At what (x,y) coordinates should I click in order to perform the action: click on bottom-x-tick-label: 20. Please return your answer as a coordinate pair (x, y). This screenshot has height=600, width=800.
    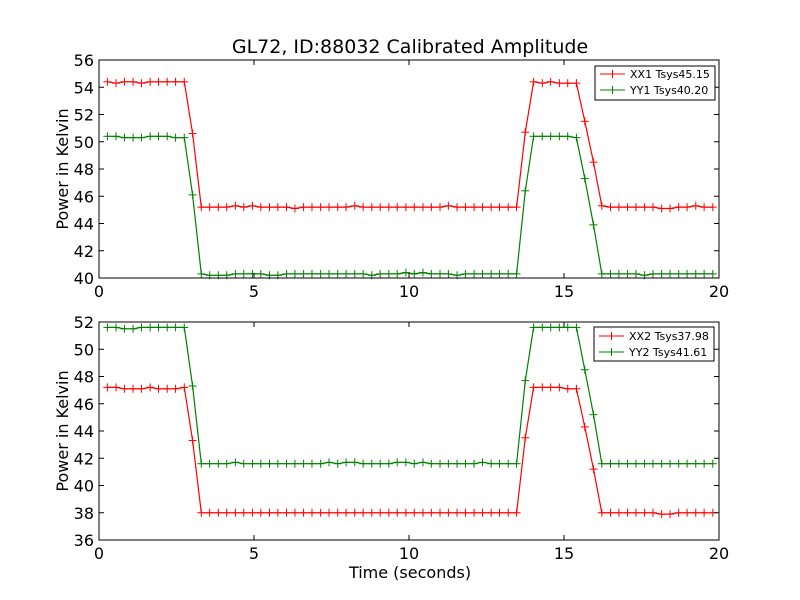
    Looking at the image, I should click on (719, 553).